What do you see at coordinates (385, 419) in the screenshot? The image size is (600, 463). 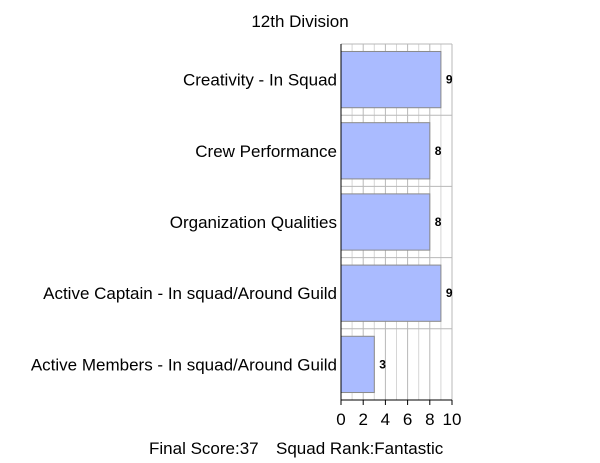 I see `x-tick-label: 4` at bounding box center [385, 419].